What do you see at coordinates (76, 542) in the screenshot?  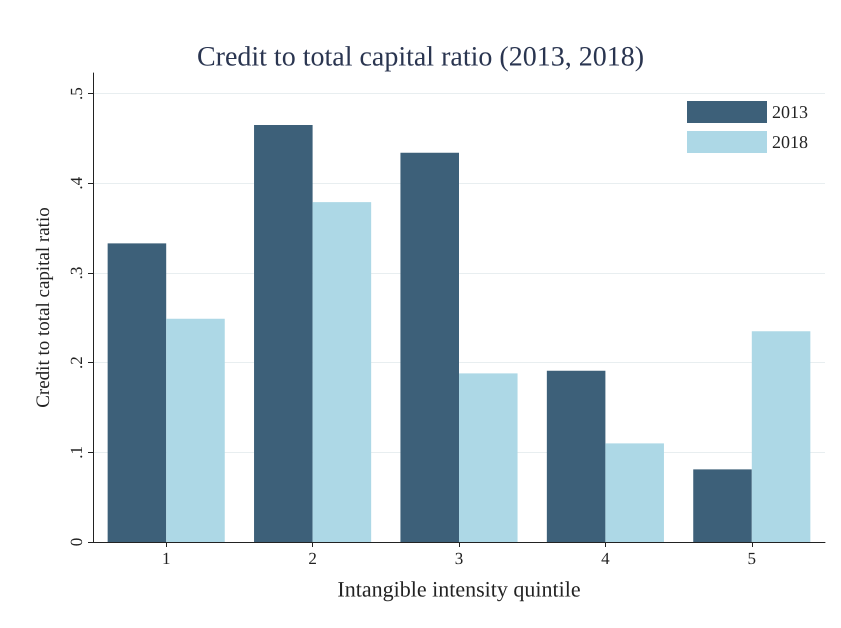 I see `y-tick-label: 0` at bounding box center [76, 542].